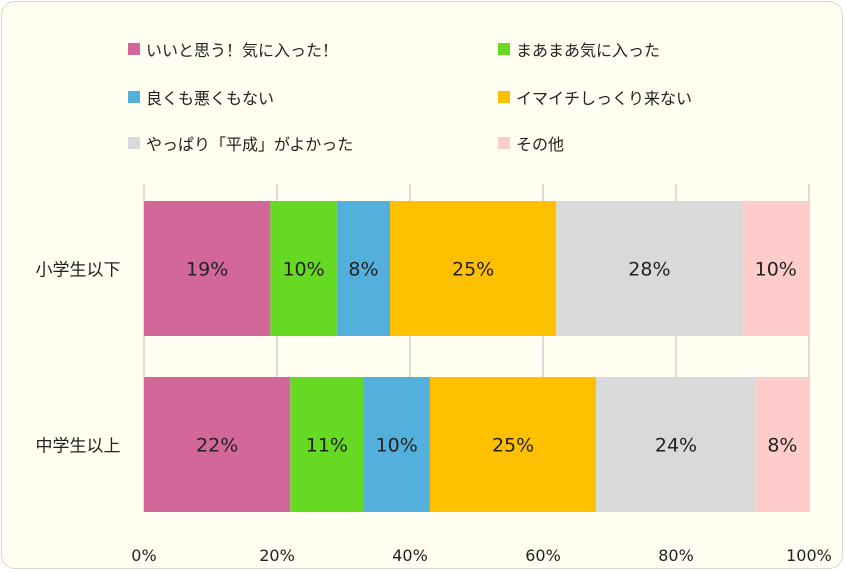 This screenshot has height=572, width=846. I want to click on legend-item: その他, so click(531, 143).